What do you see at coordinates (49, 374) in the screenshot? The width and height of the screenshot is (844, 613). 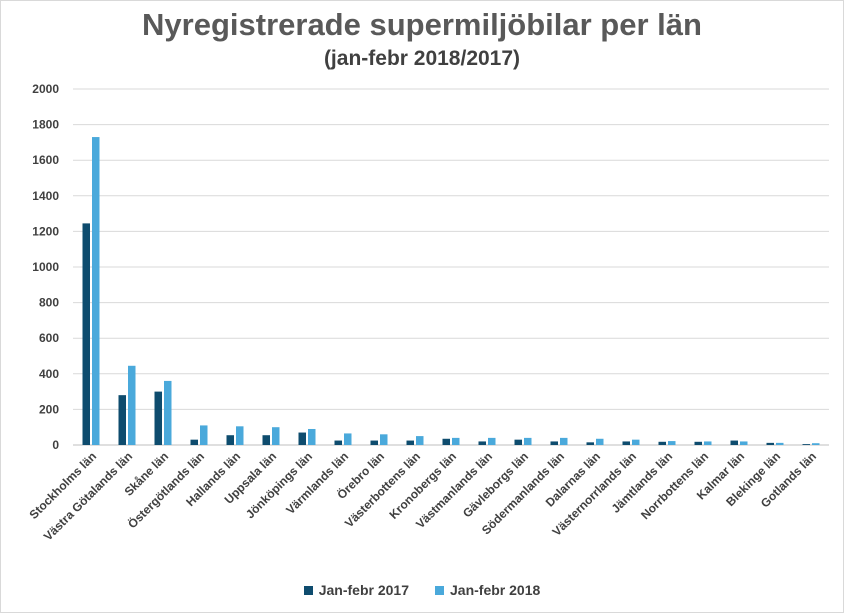 I see `y-tick-label: 400` at bounding box center [49, 374].